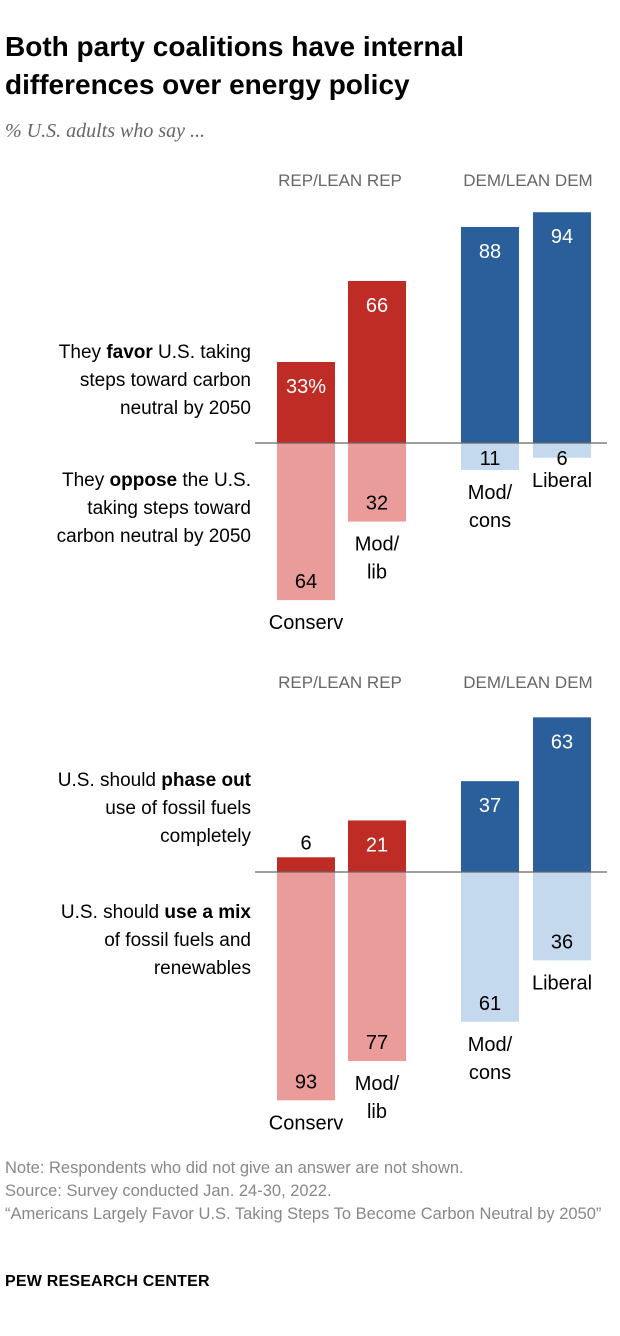 The image size is (620, 1336). Describe the element at coordinates (202, 968) in the screenshot. I see `negative-side-label: renewables` at that location.